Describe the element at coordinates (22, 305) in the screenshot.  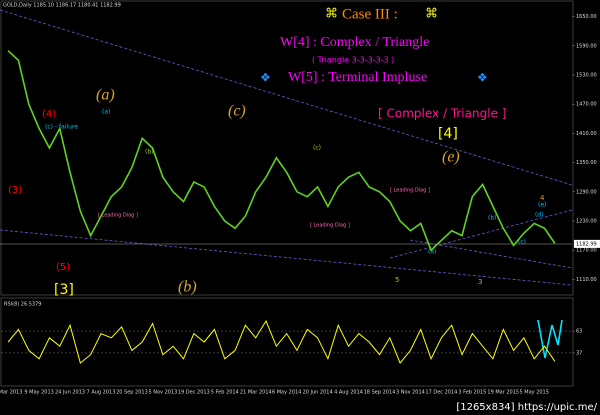
I see `rsi-header: RSI(8) 26.5379` at that location.